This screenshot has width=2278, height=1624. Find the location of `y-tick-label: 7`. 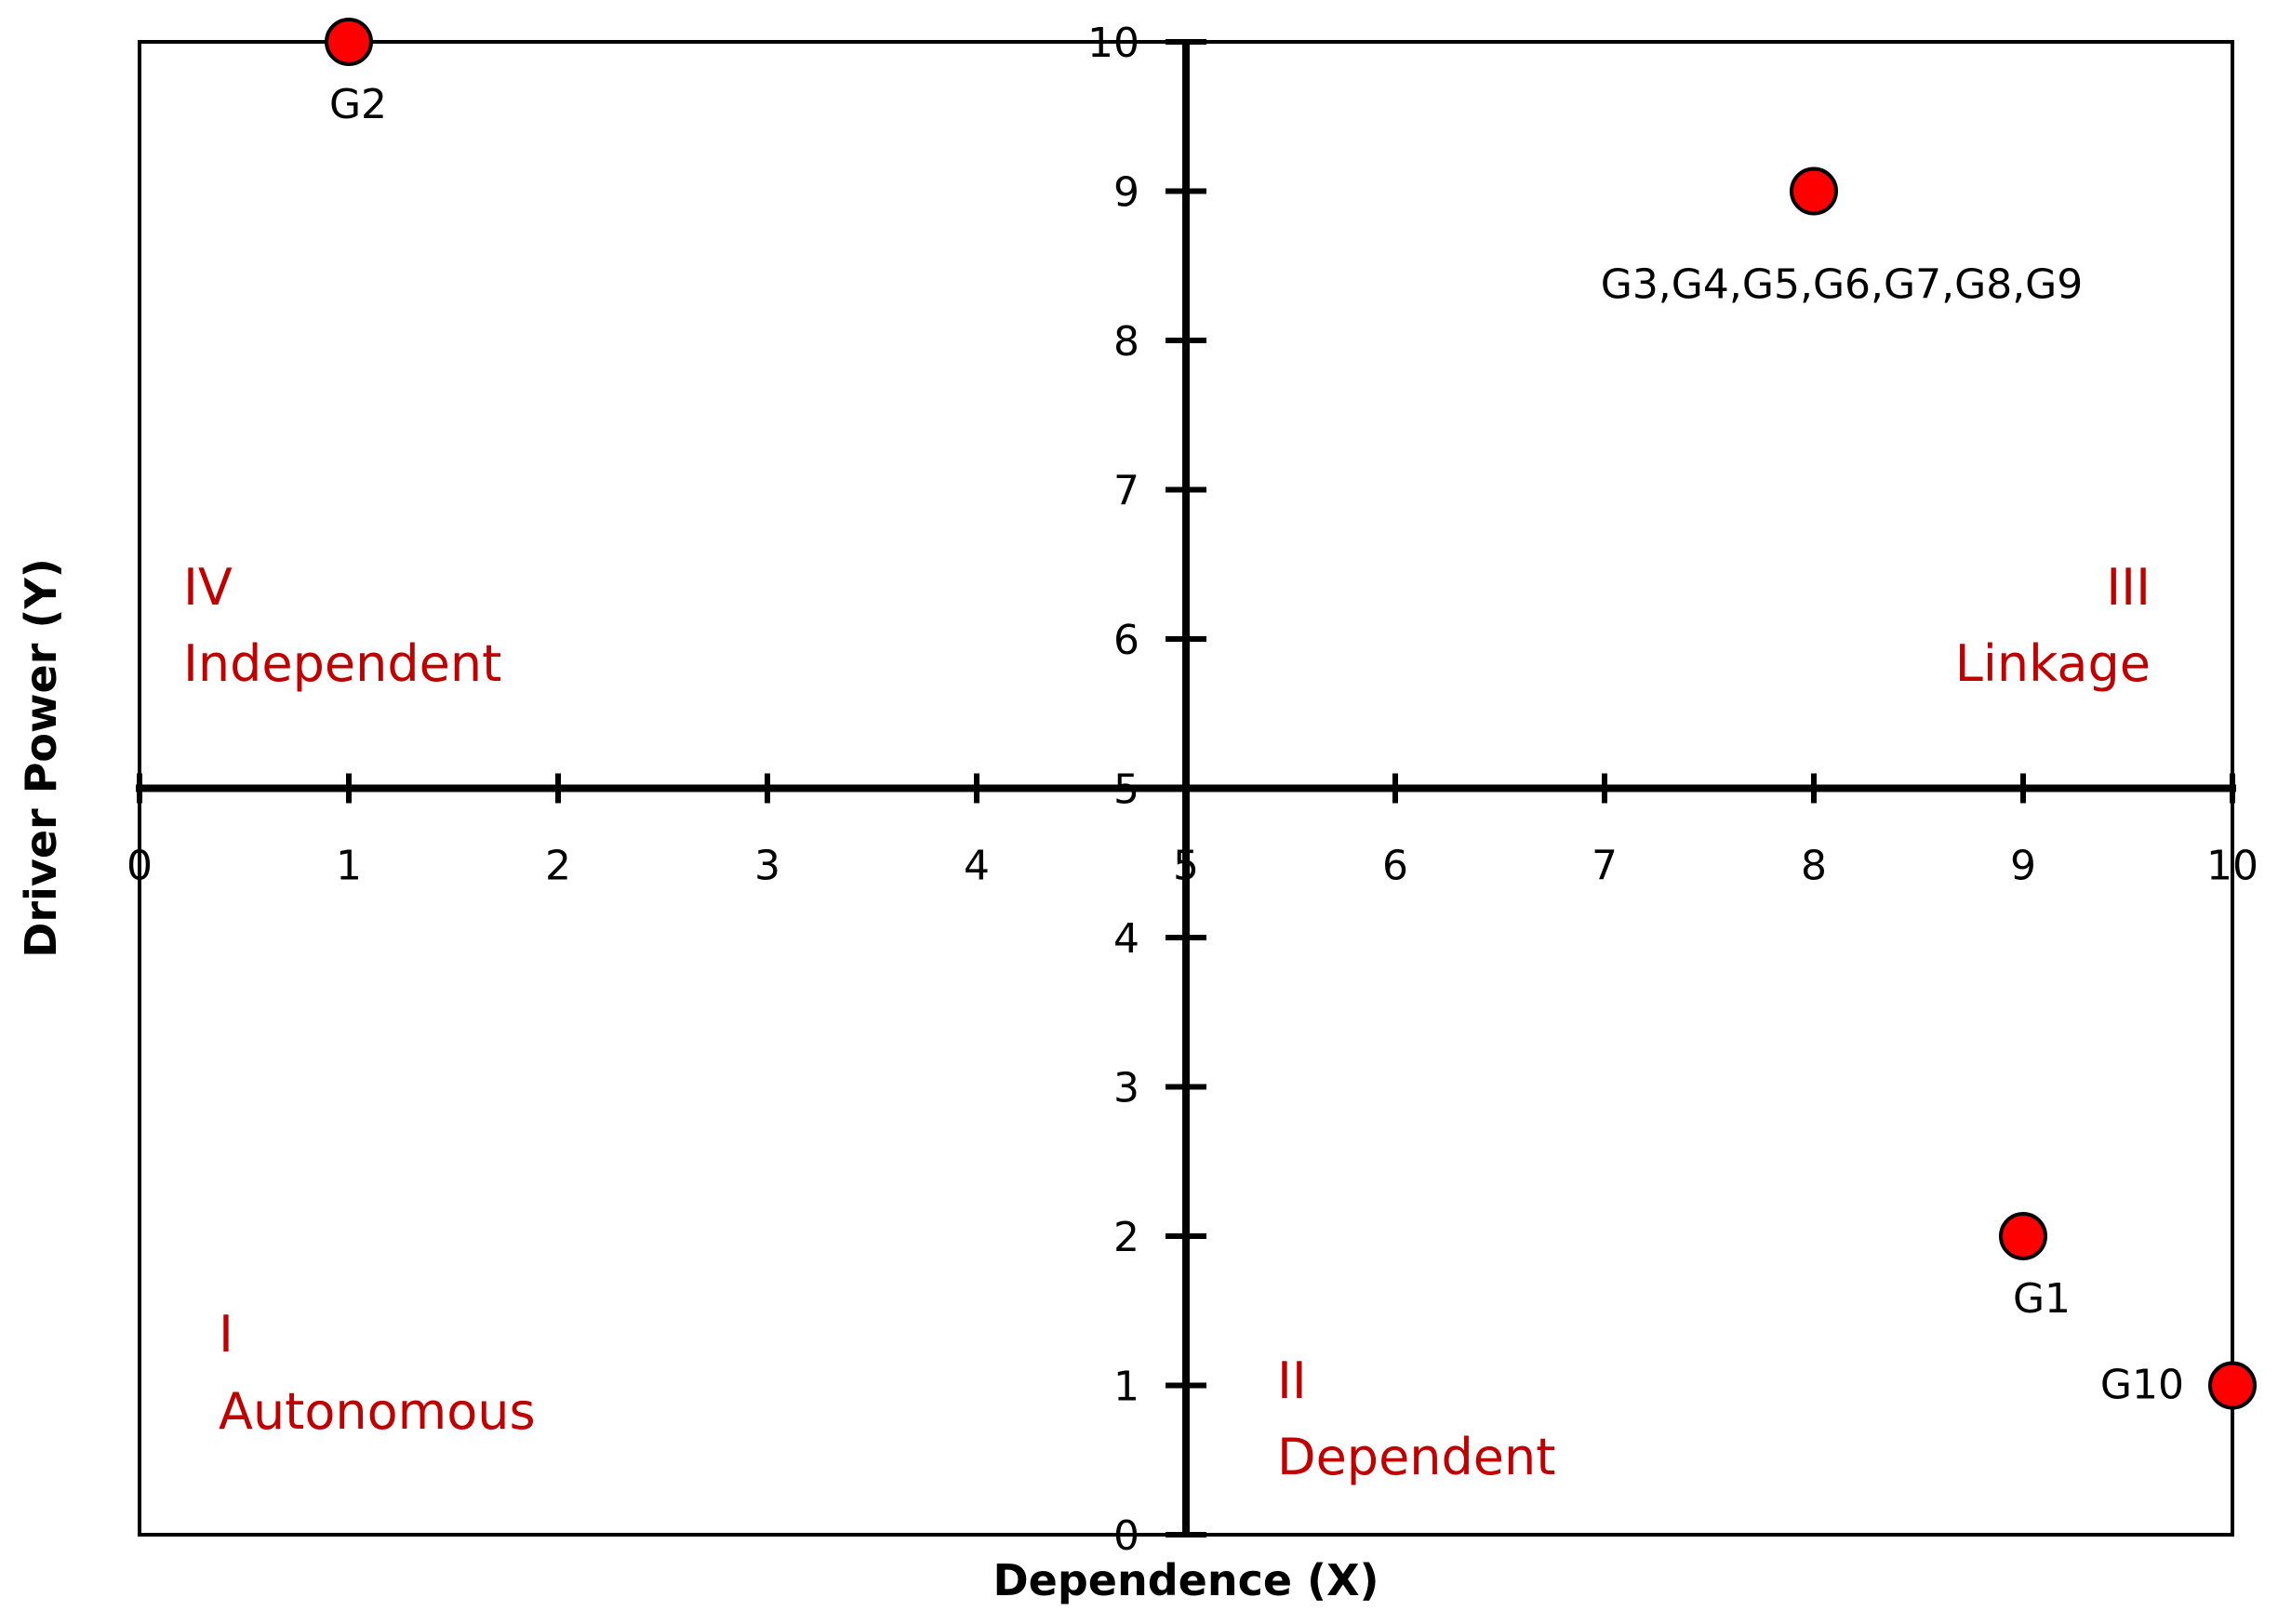

y-tick-label: 7 is located at coordinates (1126, 491).